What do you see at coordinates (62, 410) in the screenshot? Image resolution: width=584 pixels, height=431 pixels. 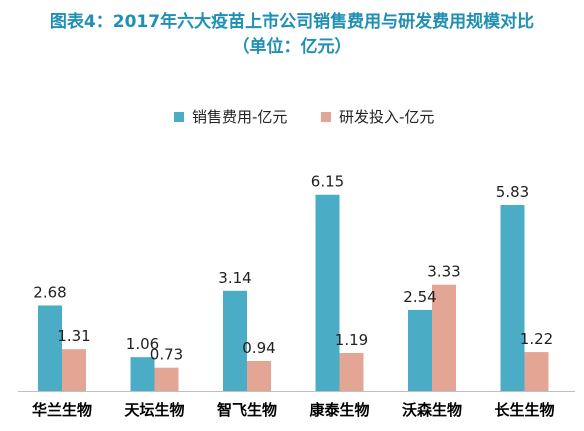 I see `category-label-1: 华兰生物` at bounding box center [62, 410].